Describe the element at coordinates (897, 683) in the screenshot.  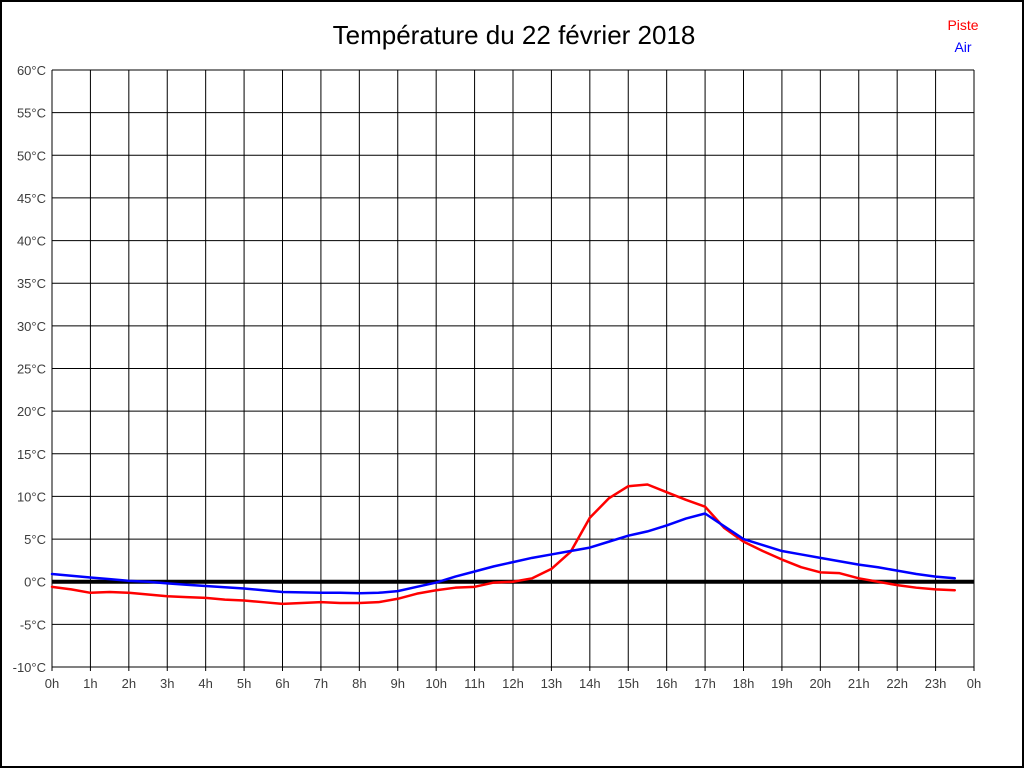
I see `x-tick-label: 22h` at that location.